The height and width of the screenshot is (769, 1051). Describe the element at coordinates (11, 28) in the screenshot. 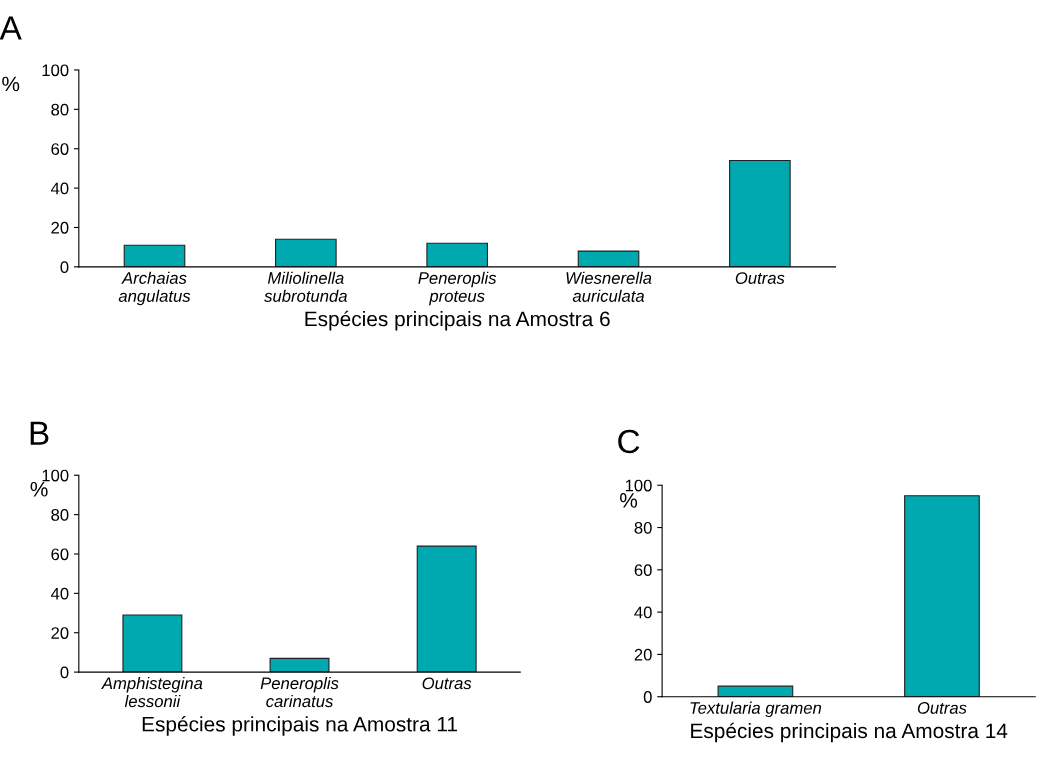

I see `chart-title: A` at that location.